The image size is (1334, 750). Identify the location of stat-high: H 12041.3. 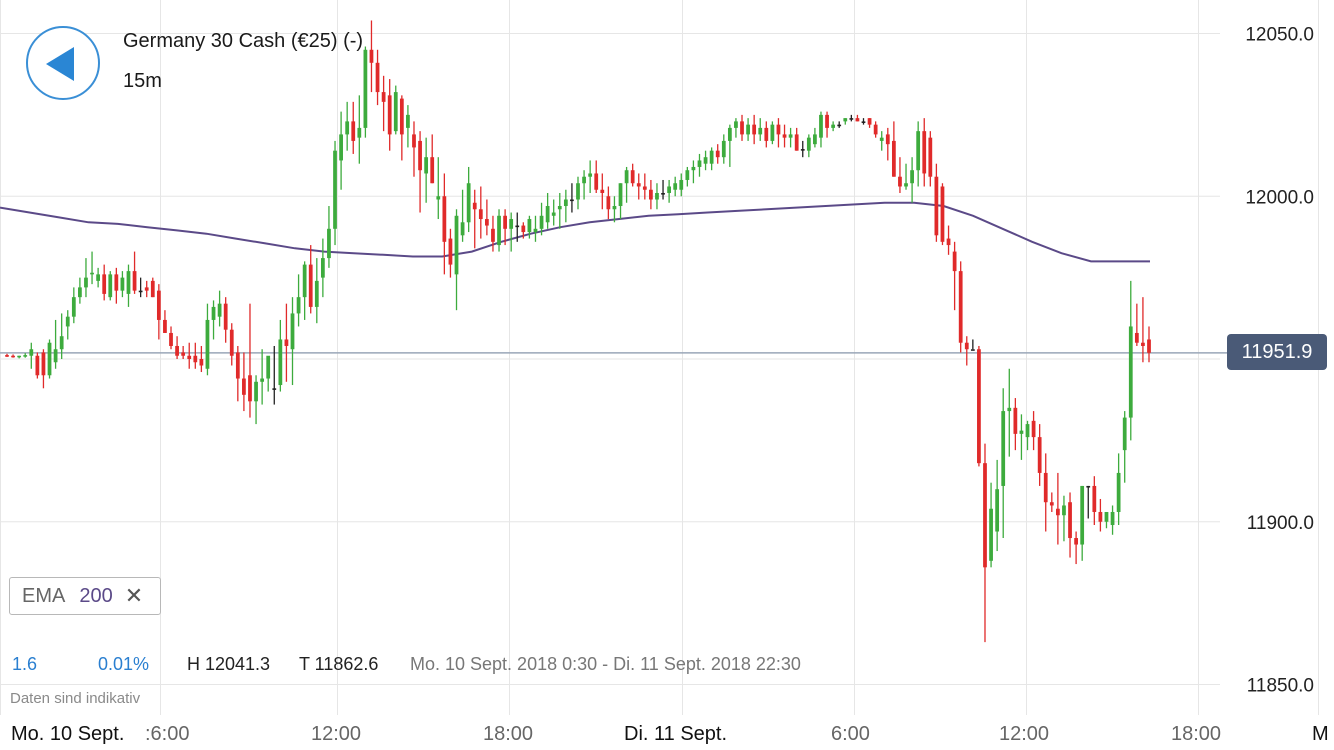
(229, 664).